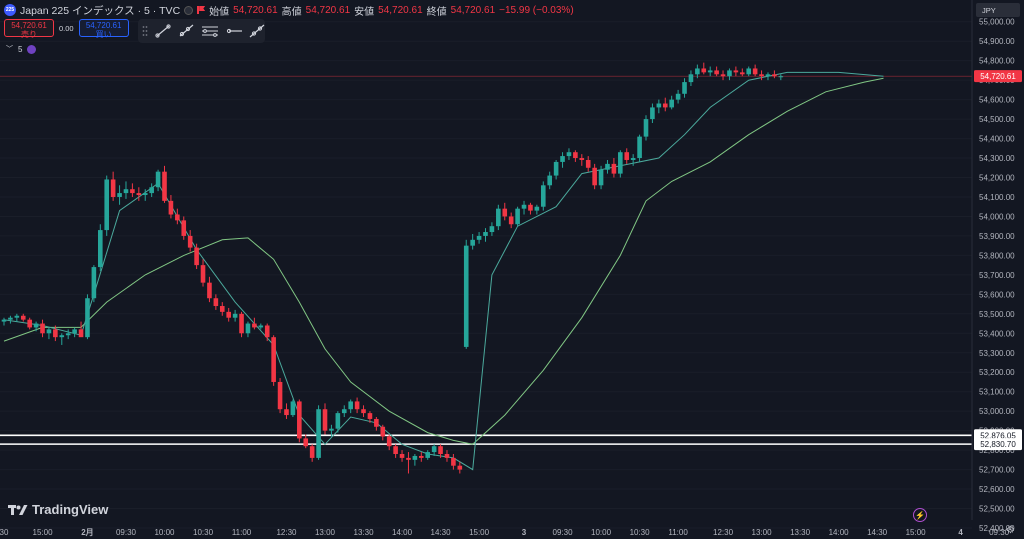 This screenshot has height=539, width=1024. Describe the element at coordinates (210, 31) in the screenshot. I see `parallel-lines-icon` at that location.